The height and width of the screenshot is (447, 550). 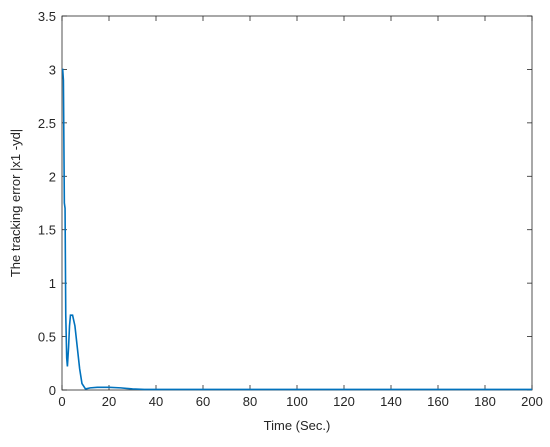 I want to click on y-tick-label: 0, so click(x=52, y=390).